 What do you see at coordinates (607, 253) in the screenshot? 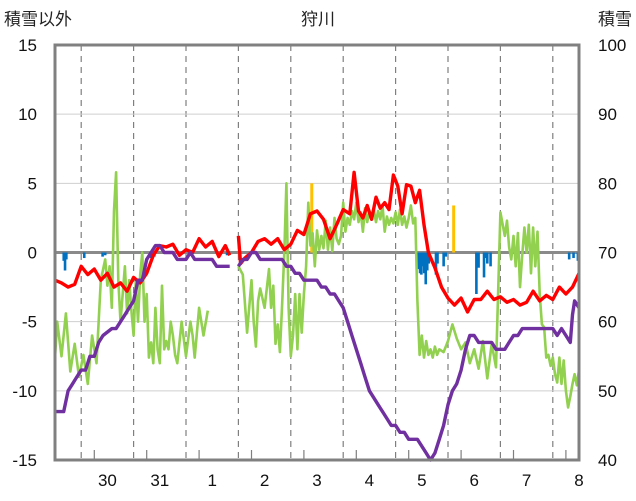
I see `right-tick-label: 70` at bounding box center [607, 253].